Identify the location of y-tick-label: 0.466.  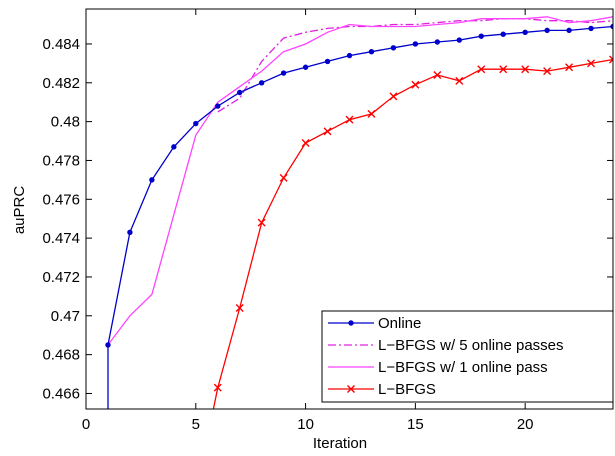
(61, 393).